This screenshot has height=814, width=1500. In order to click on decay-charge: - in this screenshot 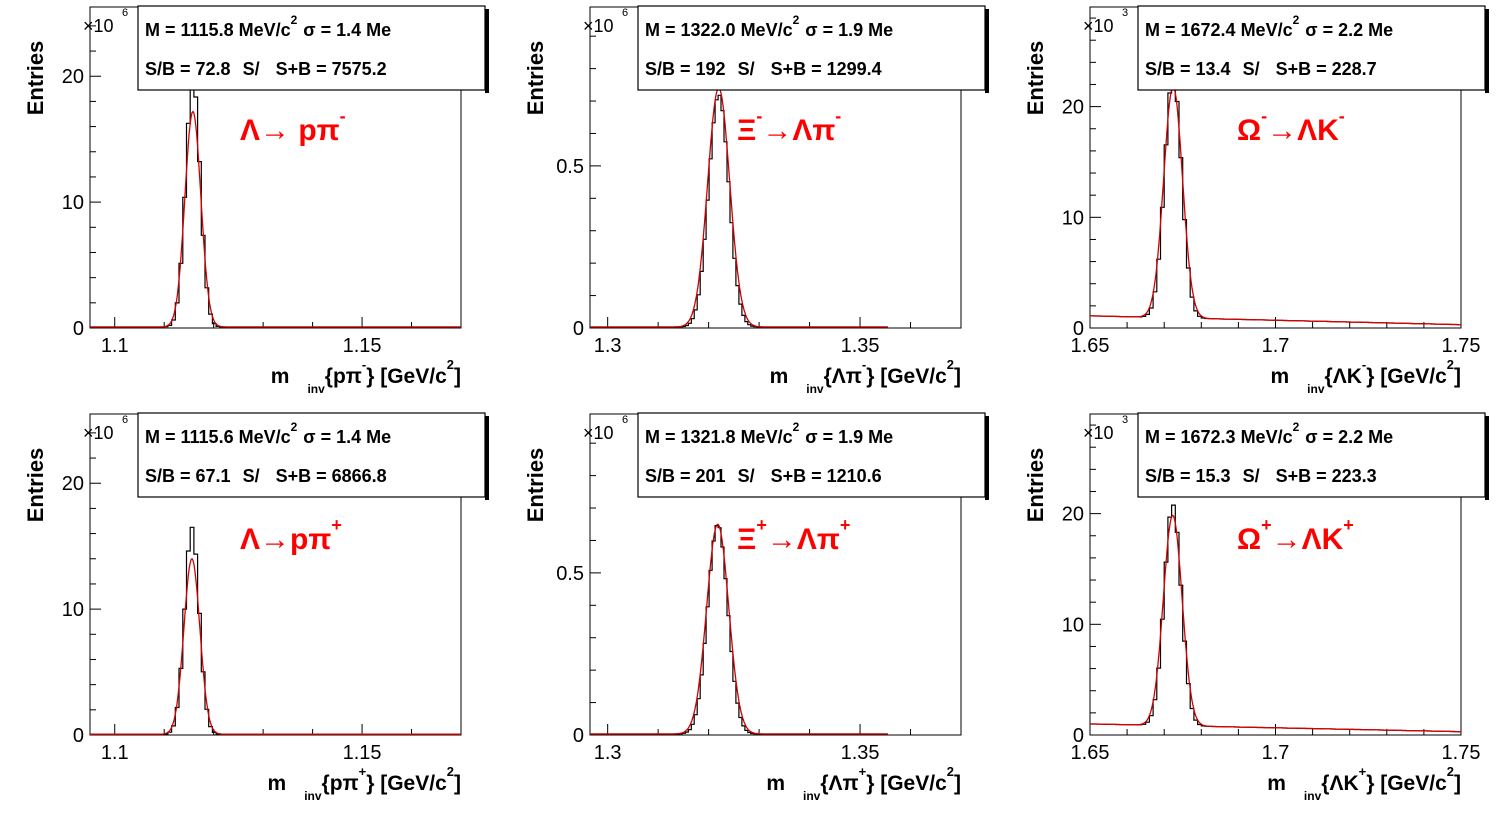, I will do `click(343, 116)`.